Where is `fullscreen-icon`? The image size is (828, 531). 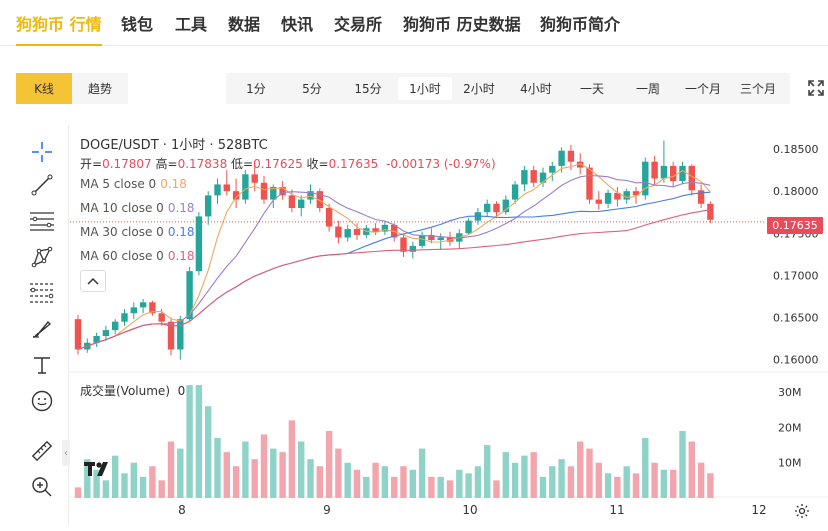 fullscreen-icon is located at coordinates (816, 88).